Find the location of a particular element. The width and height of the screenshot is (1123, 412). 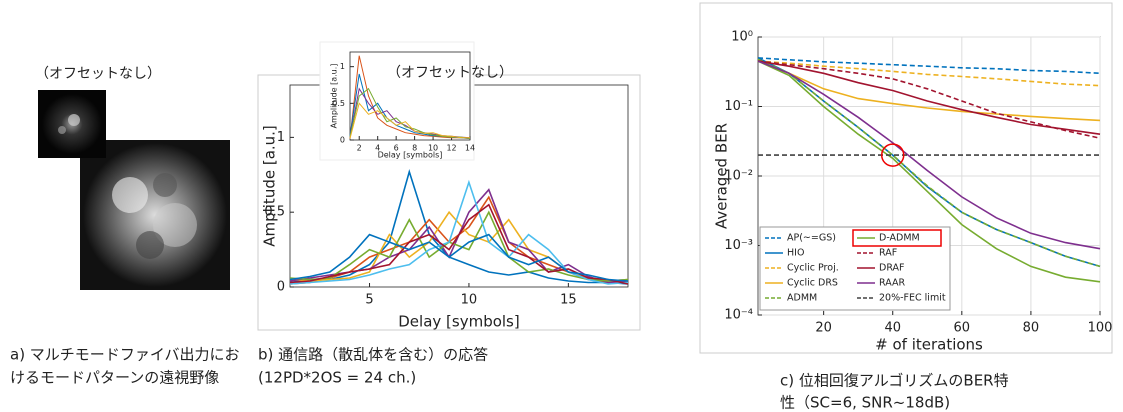

y-axis-label: Averaged BER is located at coordinates (722, 176).